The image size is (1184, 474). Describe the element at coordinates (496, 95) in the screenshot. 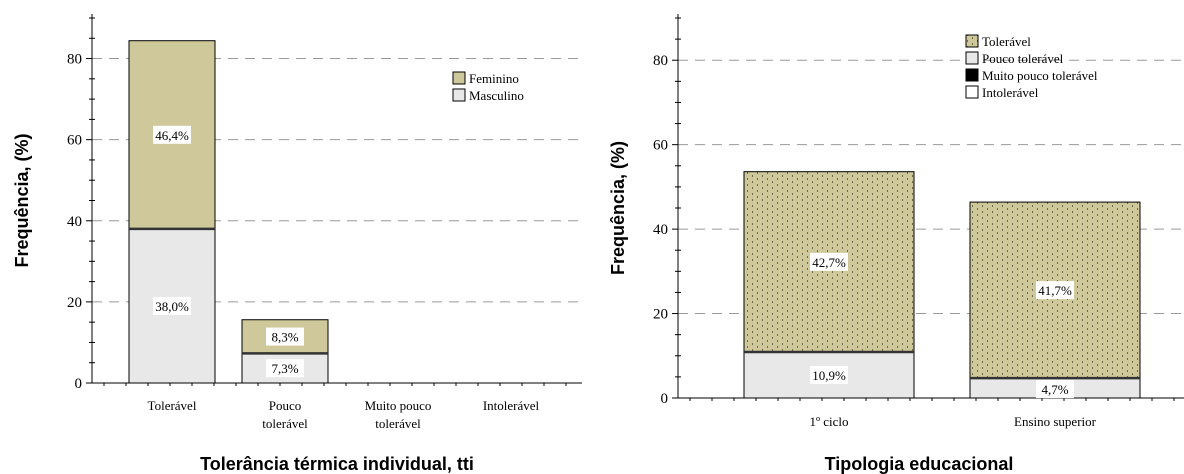

I see `legend-label: Masculino` at that location.